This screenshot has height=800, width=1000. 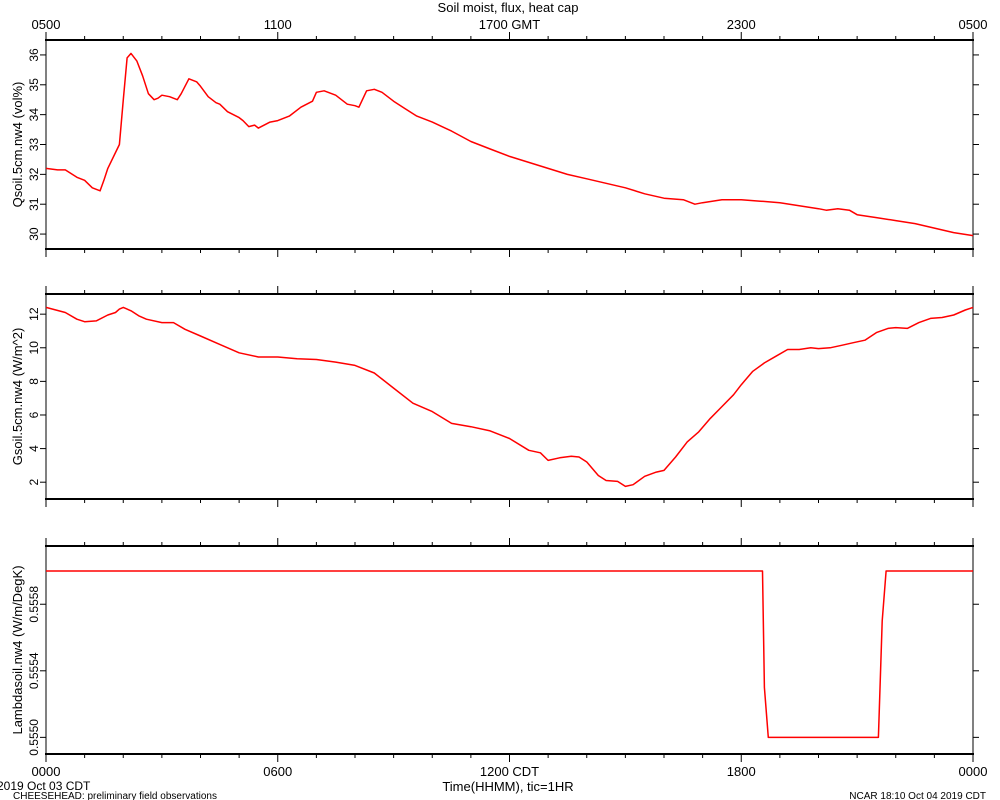 I want to click on y-tick-label: 12, so click(x=34, y=314).